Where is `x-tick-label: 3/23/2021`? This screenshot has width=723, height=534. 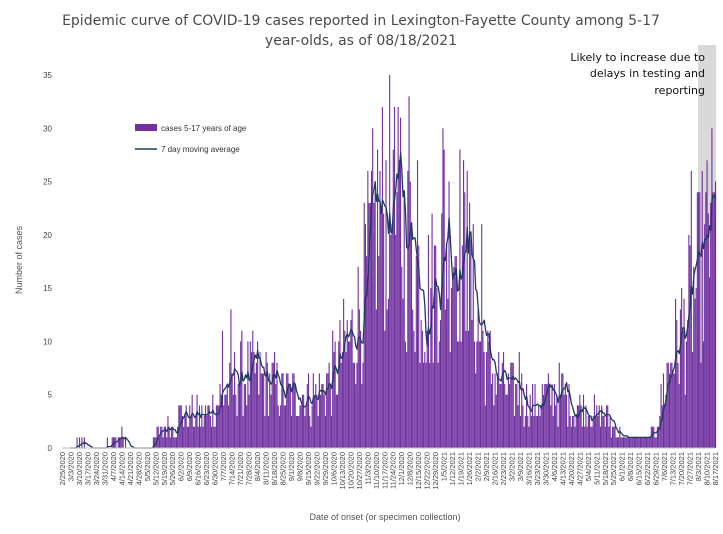 x-tick-label: 3/23/2021 is located at coordinates (537, 468).